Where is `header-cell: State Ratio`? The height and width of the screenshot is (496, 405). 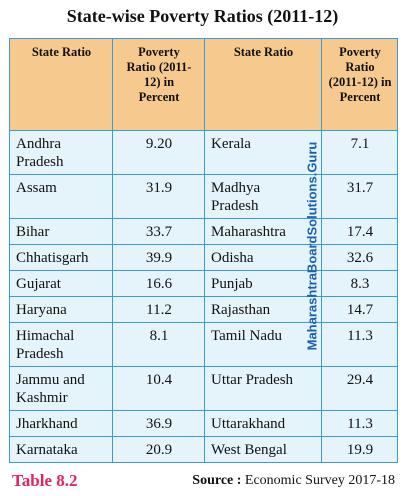 header-cell: State Ratio is located at coordinates (61, 84).